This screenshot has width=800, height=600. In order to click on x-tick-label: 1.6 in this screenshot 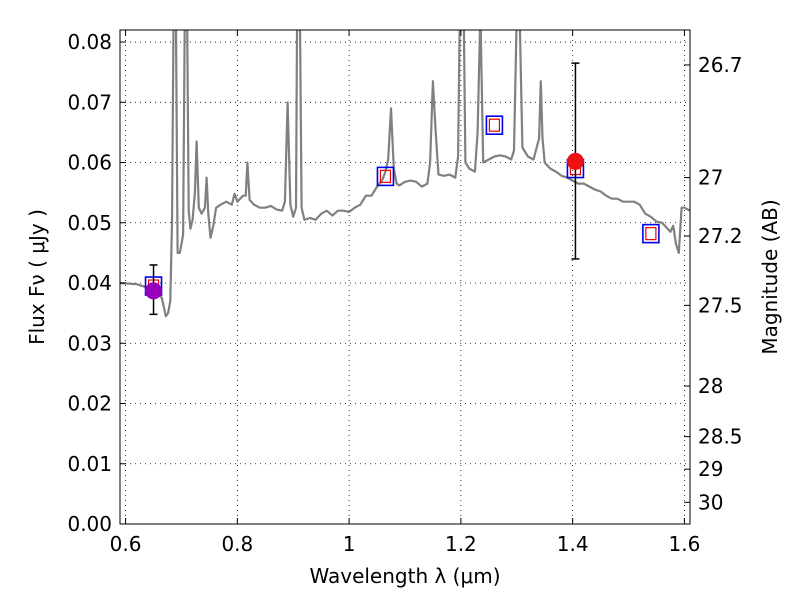, I will do `click(685, 544)`.